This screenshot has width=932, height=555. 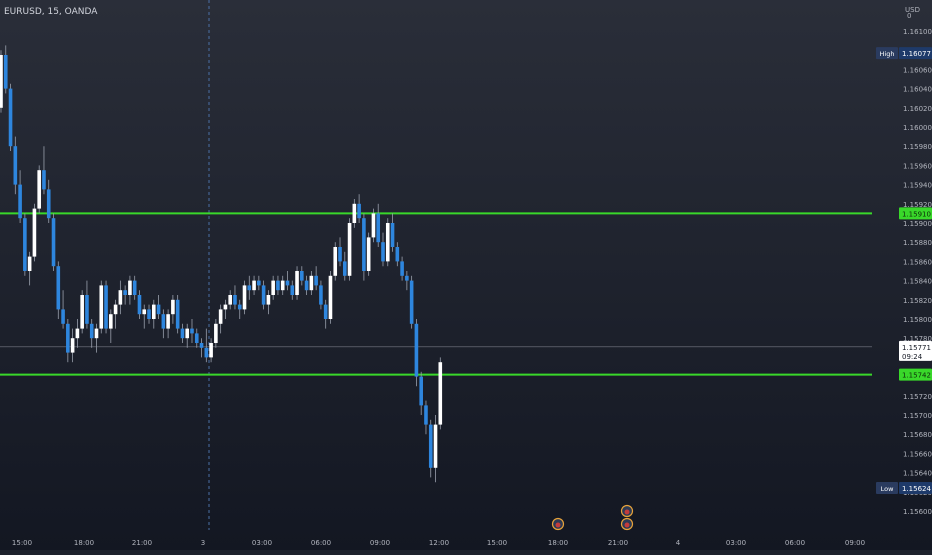 I want to click on high-price-tag-label: High, so click(x=887, y=54).